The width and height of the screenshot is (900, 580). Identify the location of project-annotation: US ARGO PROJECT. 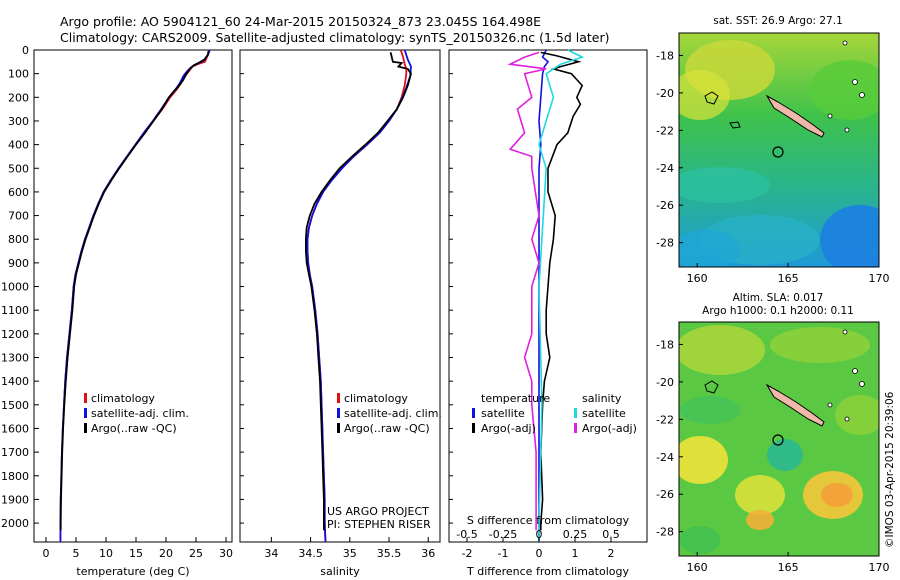
(378, 511).